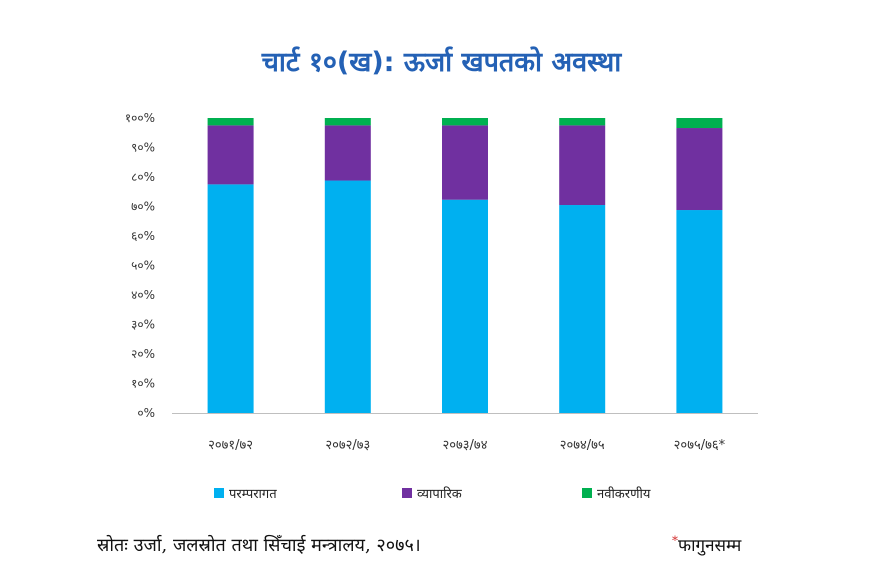 The image size is (883, 584). I want to click on footnote-marker: *, so click(675, 540).